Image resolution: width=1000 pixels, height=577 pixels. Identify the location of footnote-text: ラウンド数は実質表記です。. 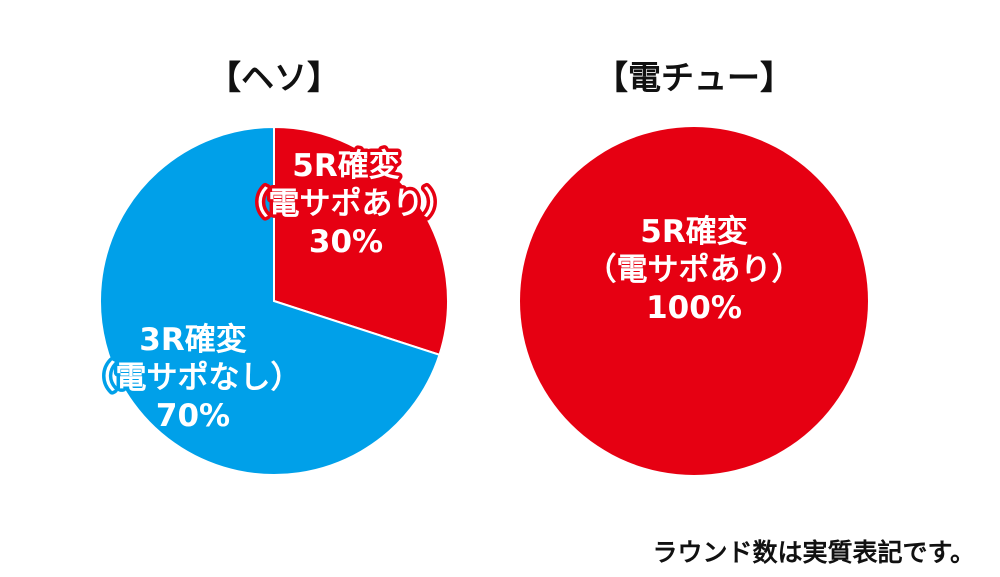
(813, 552).